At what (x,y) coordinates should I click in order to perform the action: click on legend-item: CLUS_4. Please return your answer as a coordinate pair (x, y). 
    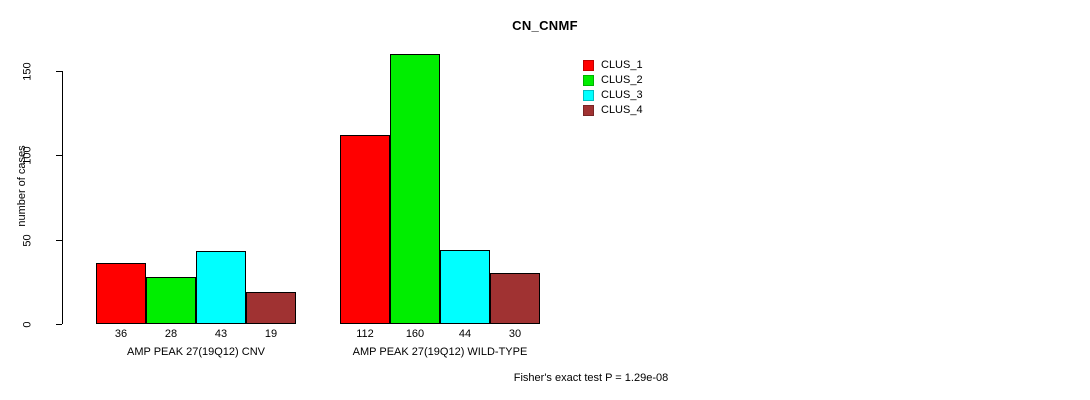
    Looking at the image, I should click on (613, 110).